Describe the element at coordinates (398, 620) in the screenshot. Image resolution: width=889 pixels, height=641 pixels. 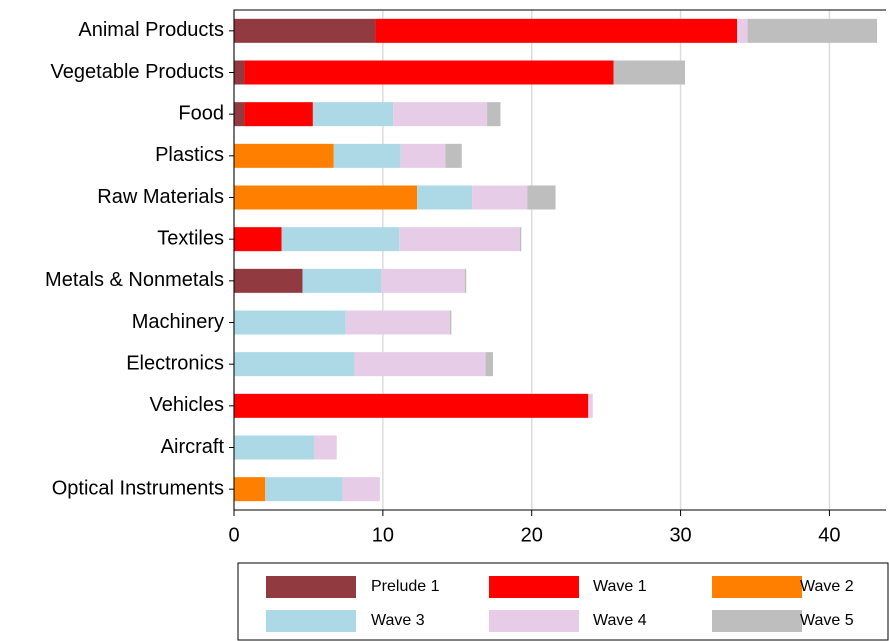
I see `legend-label: Wave 3` at that location.